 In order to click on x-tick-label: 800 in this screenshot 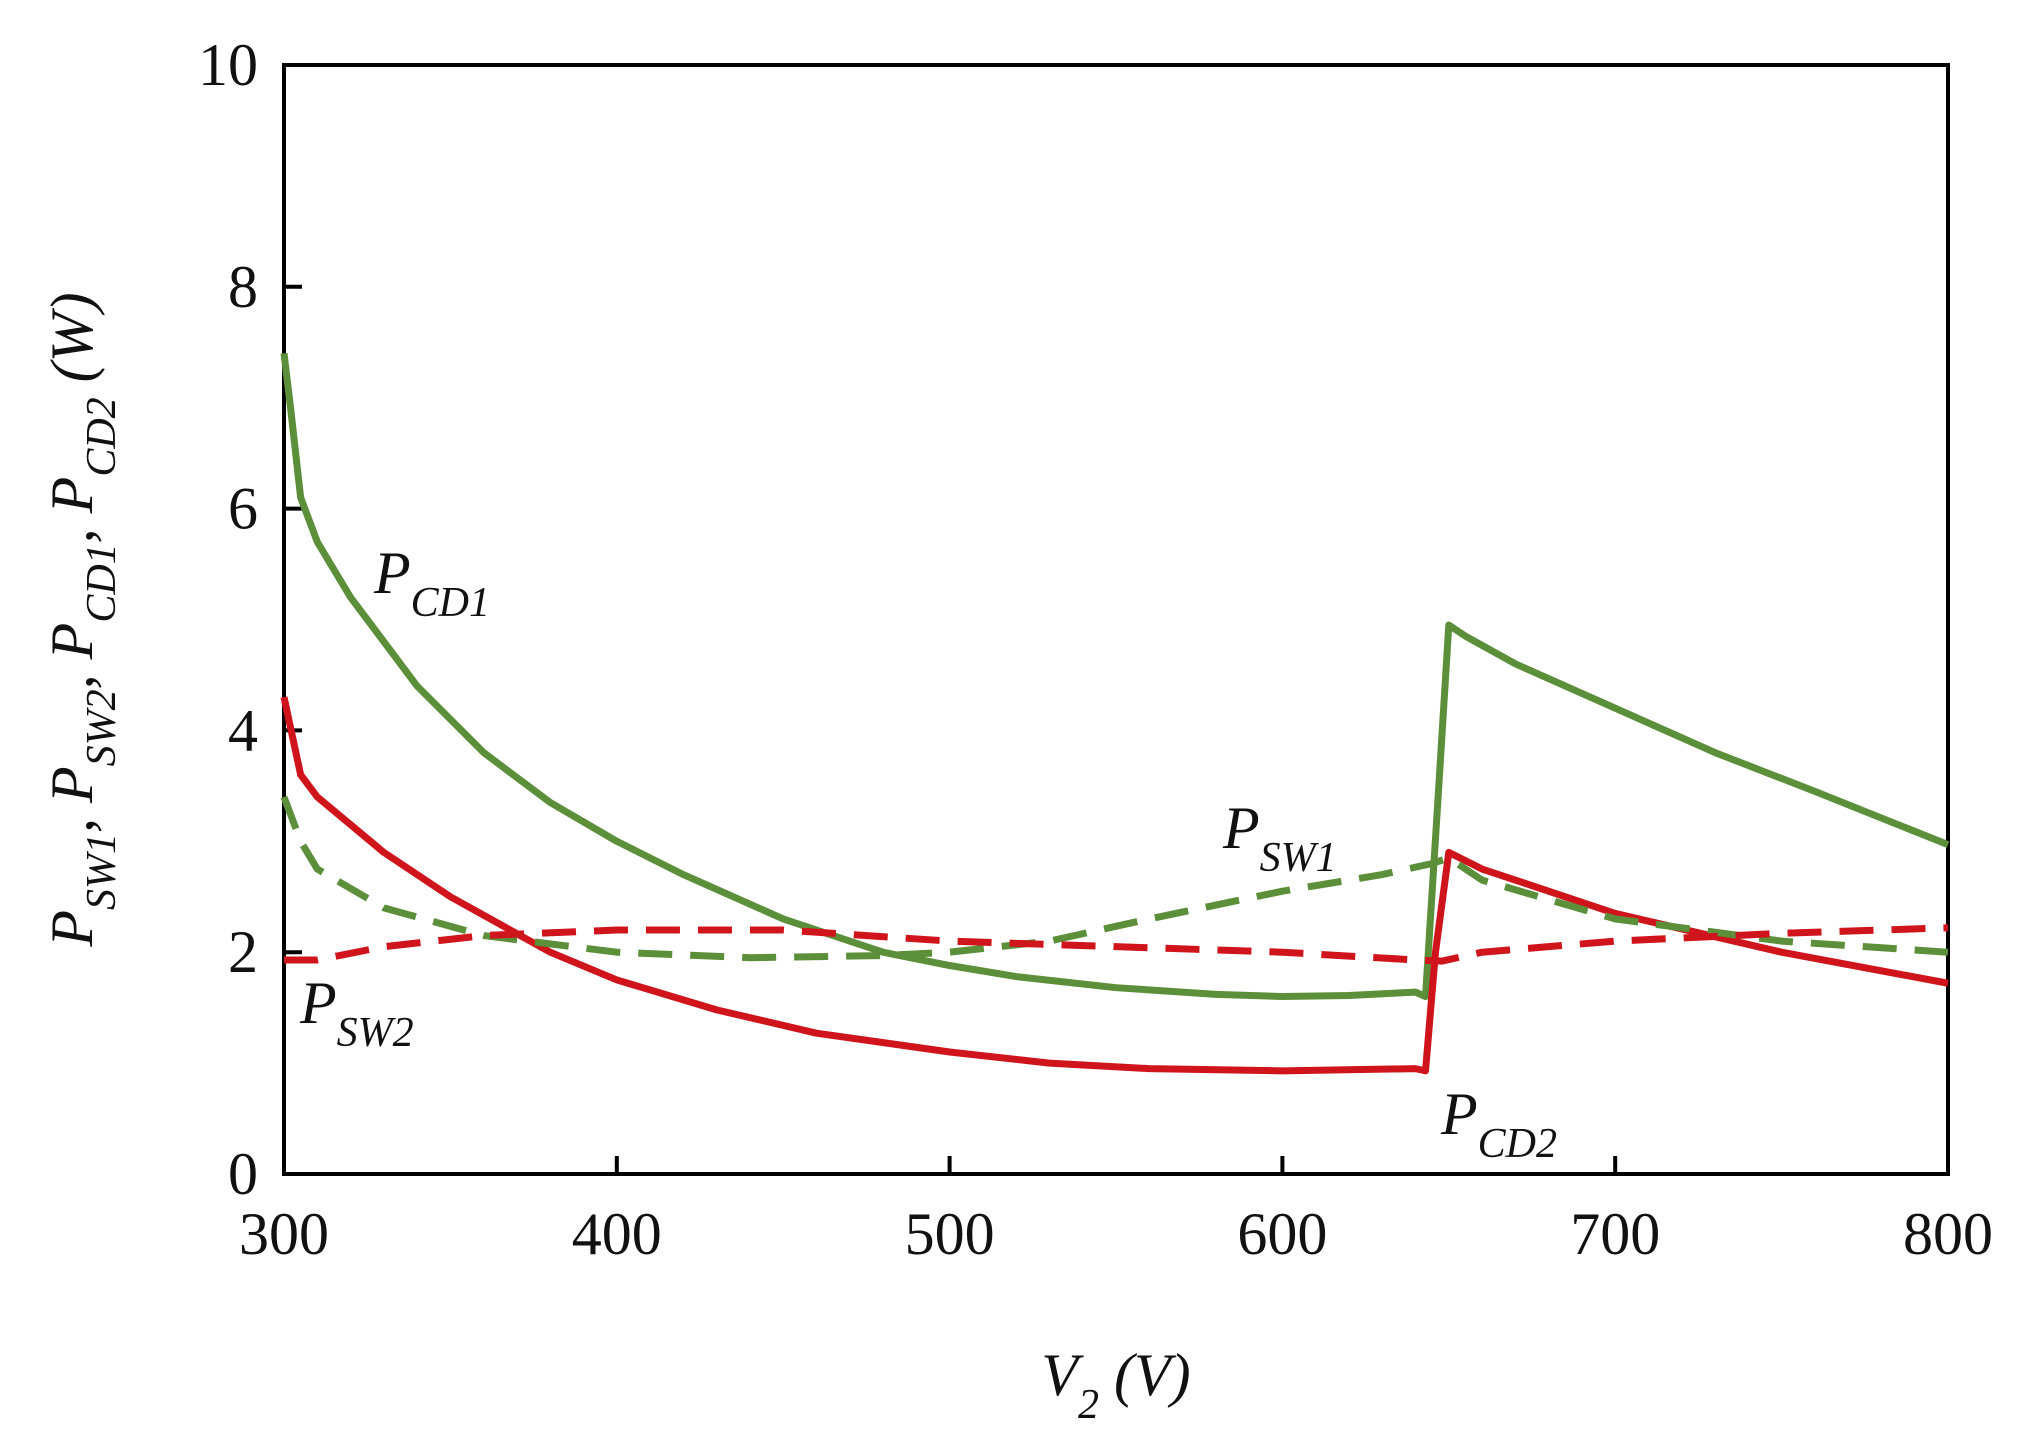, I will do `click(1948, 1234)`.